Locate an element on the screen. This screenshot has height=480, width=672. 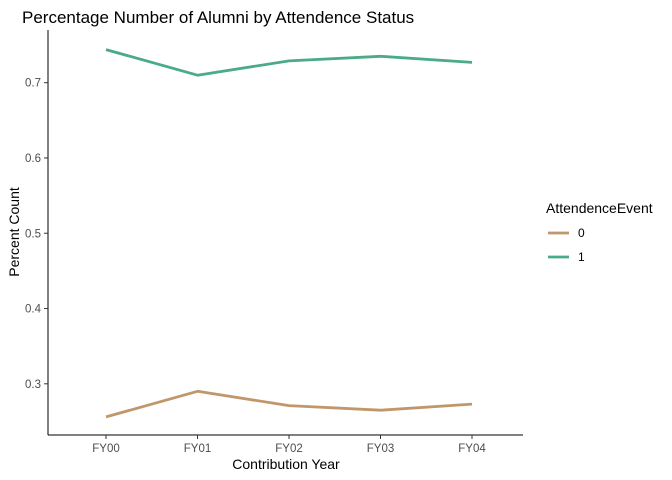
y-axis-title: Percent Count is located at coordinates (14, 232).